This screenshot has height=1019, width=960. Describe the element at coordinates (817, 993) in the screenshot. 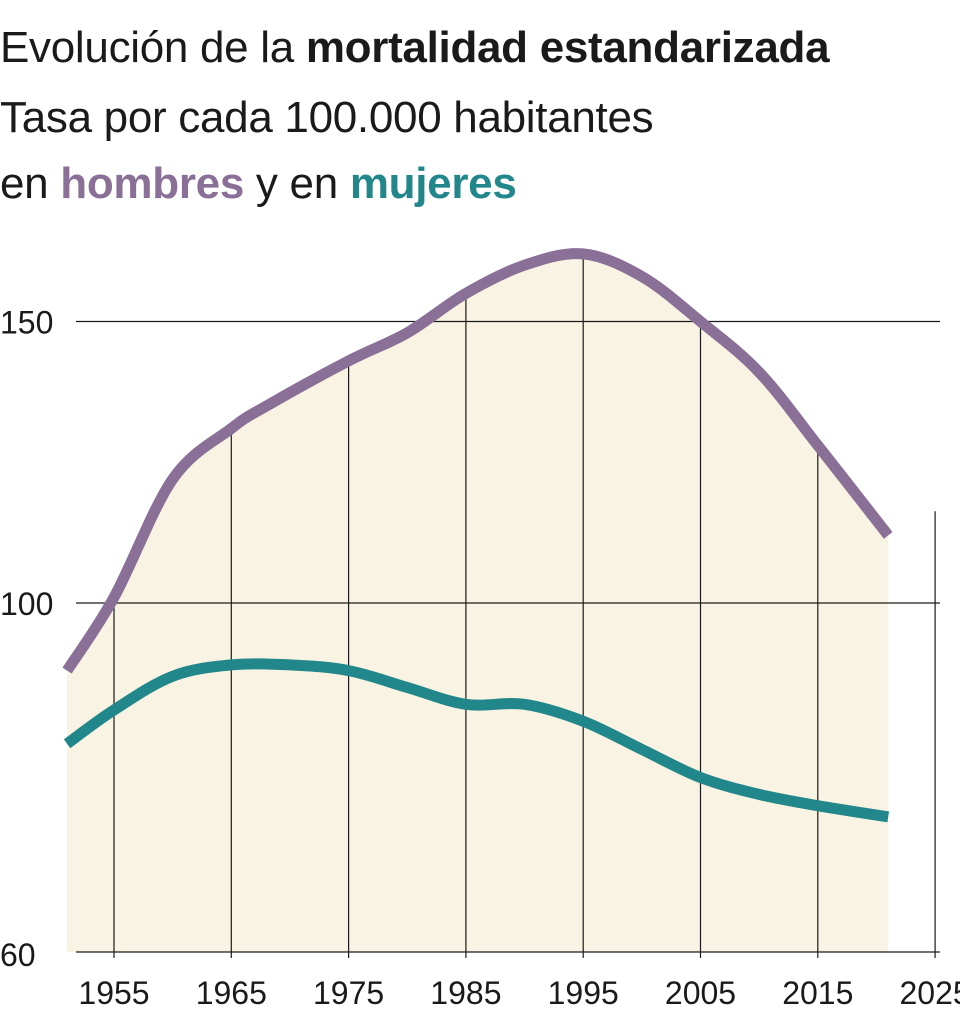

I see `x-tick-label-2015: 2015` at that location.